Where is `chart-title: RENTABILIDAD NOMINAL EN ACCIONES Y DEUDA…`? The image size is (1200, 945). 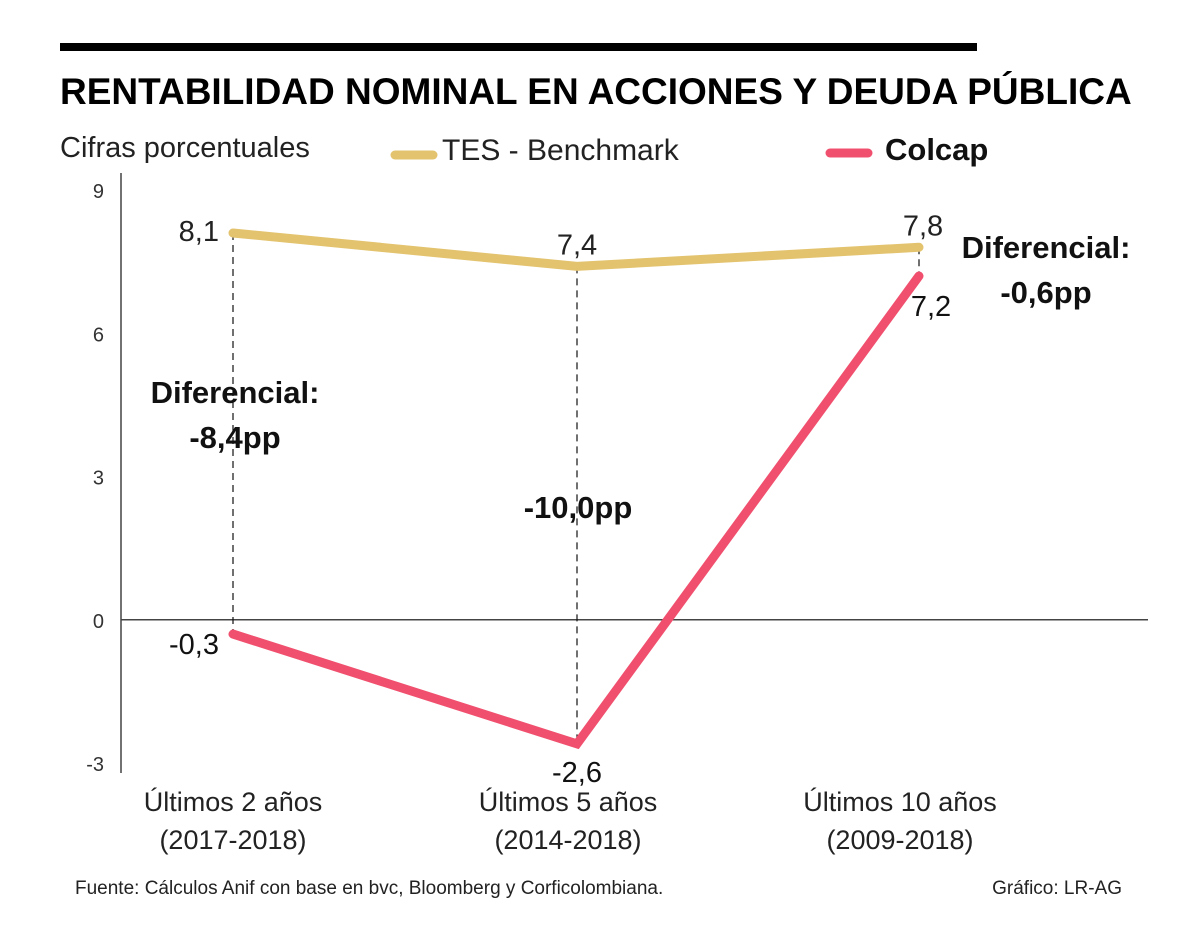 chart-title: RENTABILIDAD NOMINAL EN ACCIONES Y DEUDA… is located at coordinates (596, 91).